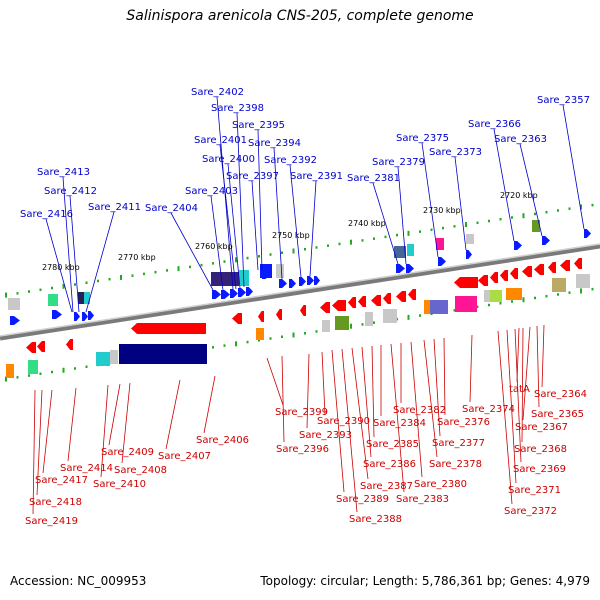  What do you see at coordinates (463, 422) in the screenshot?
I see `reverse-gene-label: Sare_2376` at bounding box center [463, 422].